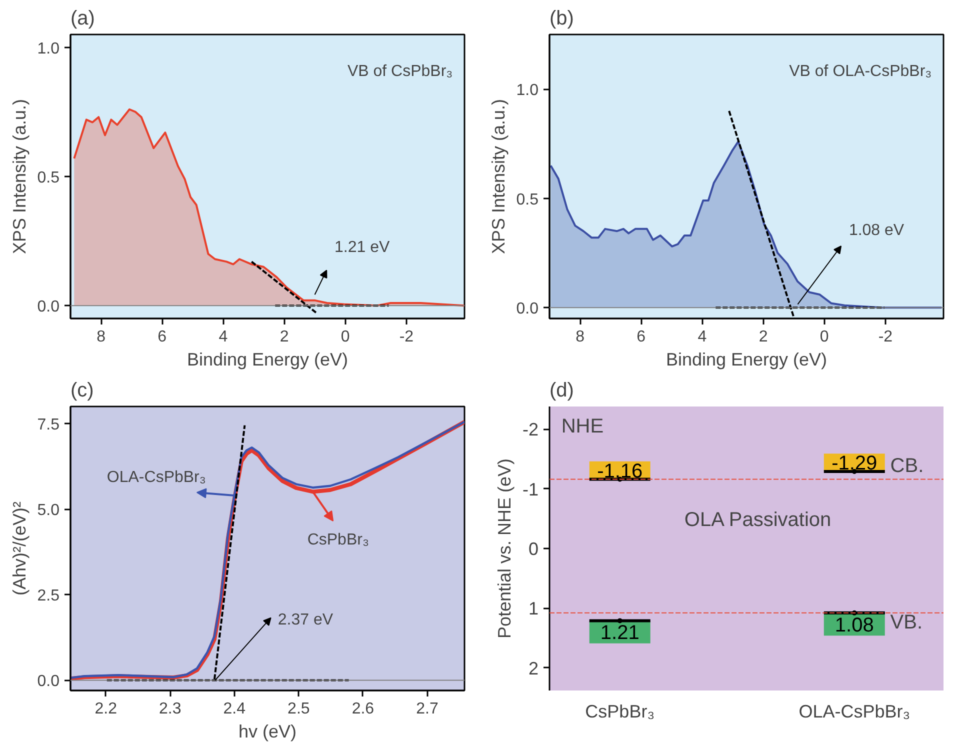 The height and width of the screenshot is (745, 958). What do you see at coordinates (363, 709) in the screenshot?
I see `x-tick-label: 2.6` at bounding box center [363, 709].